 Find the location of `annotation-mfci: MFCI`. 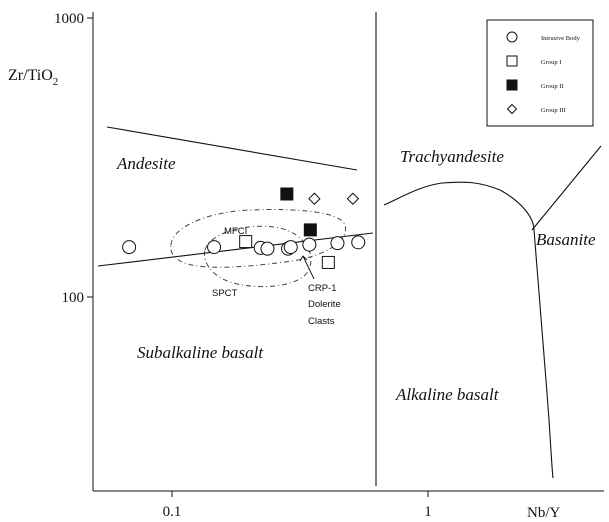

annotation-mfci: MFCI is located at coordinates (235, 231).